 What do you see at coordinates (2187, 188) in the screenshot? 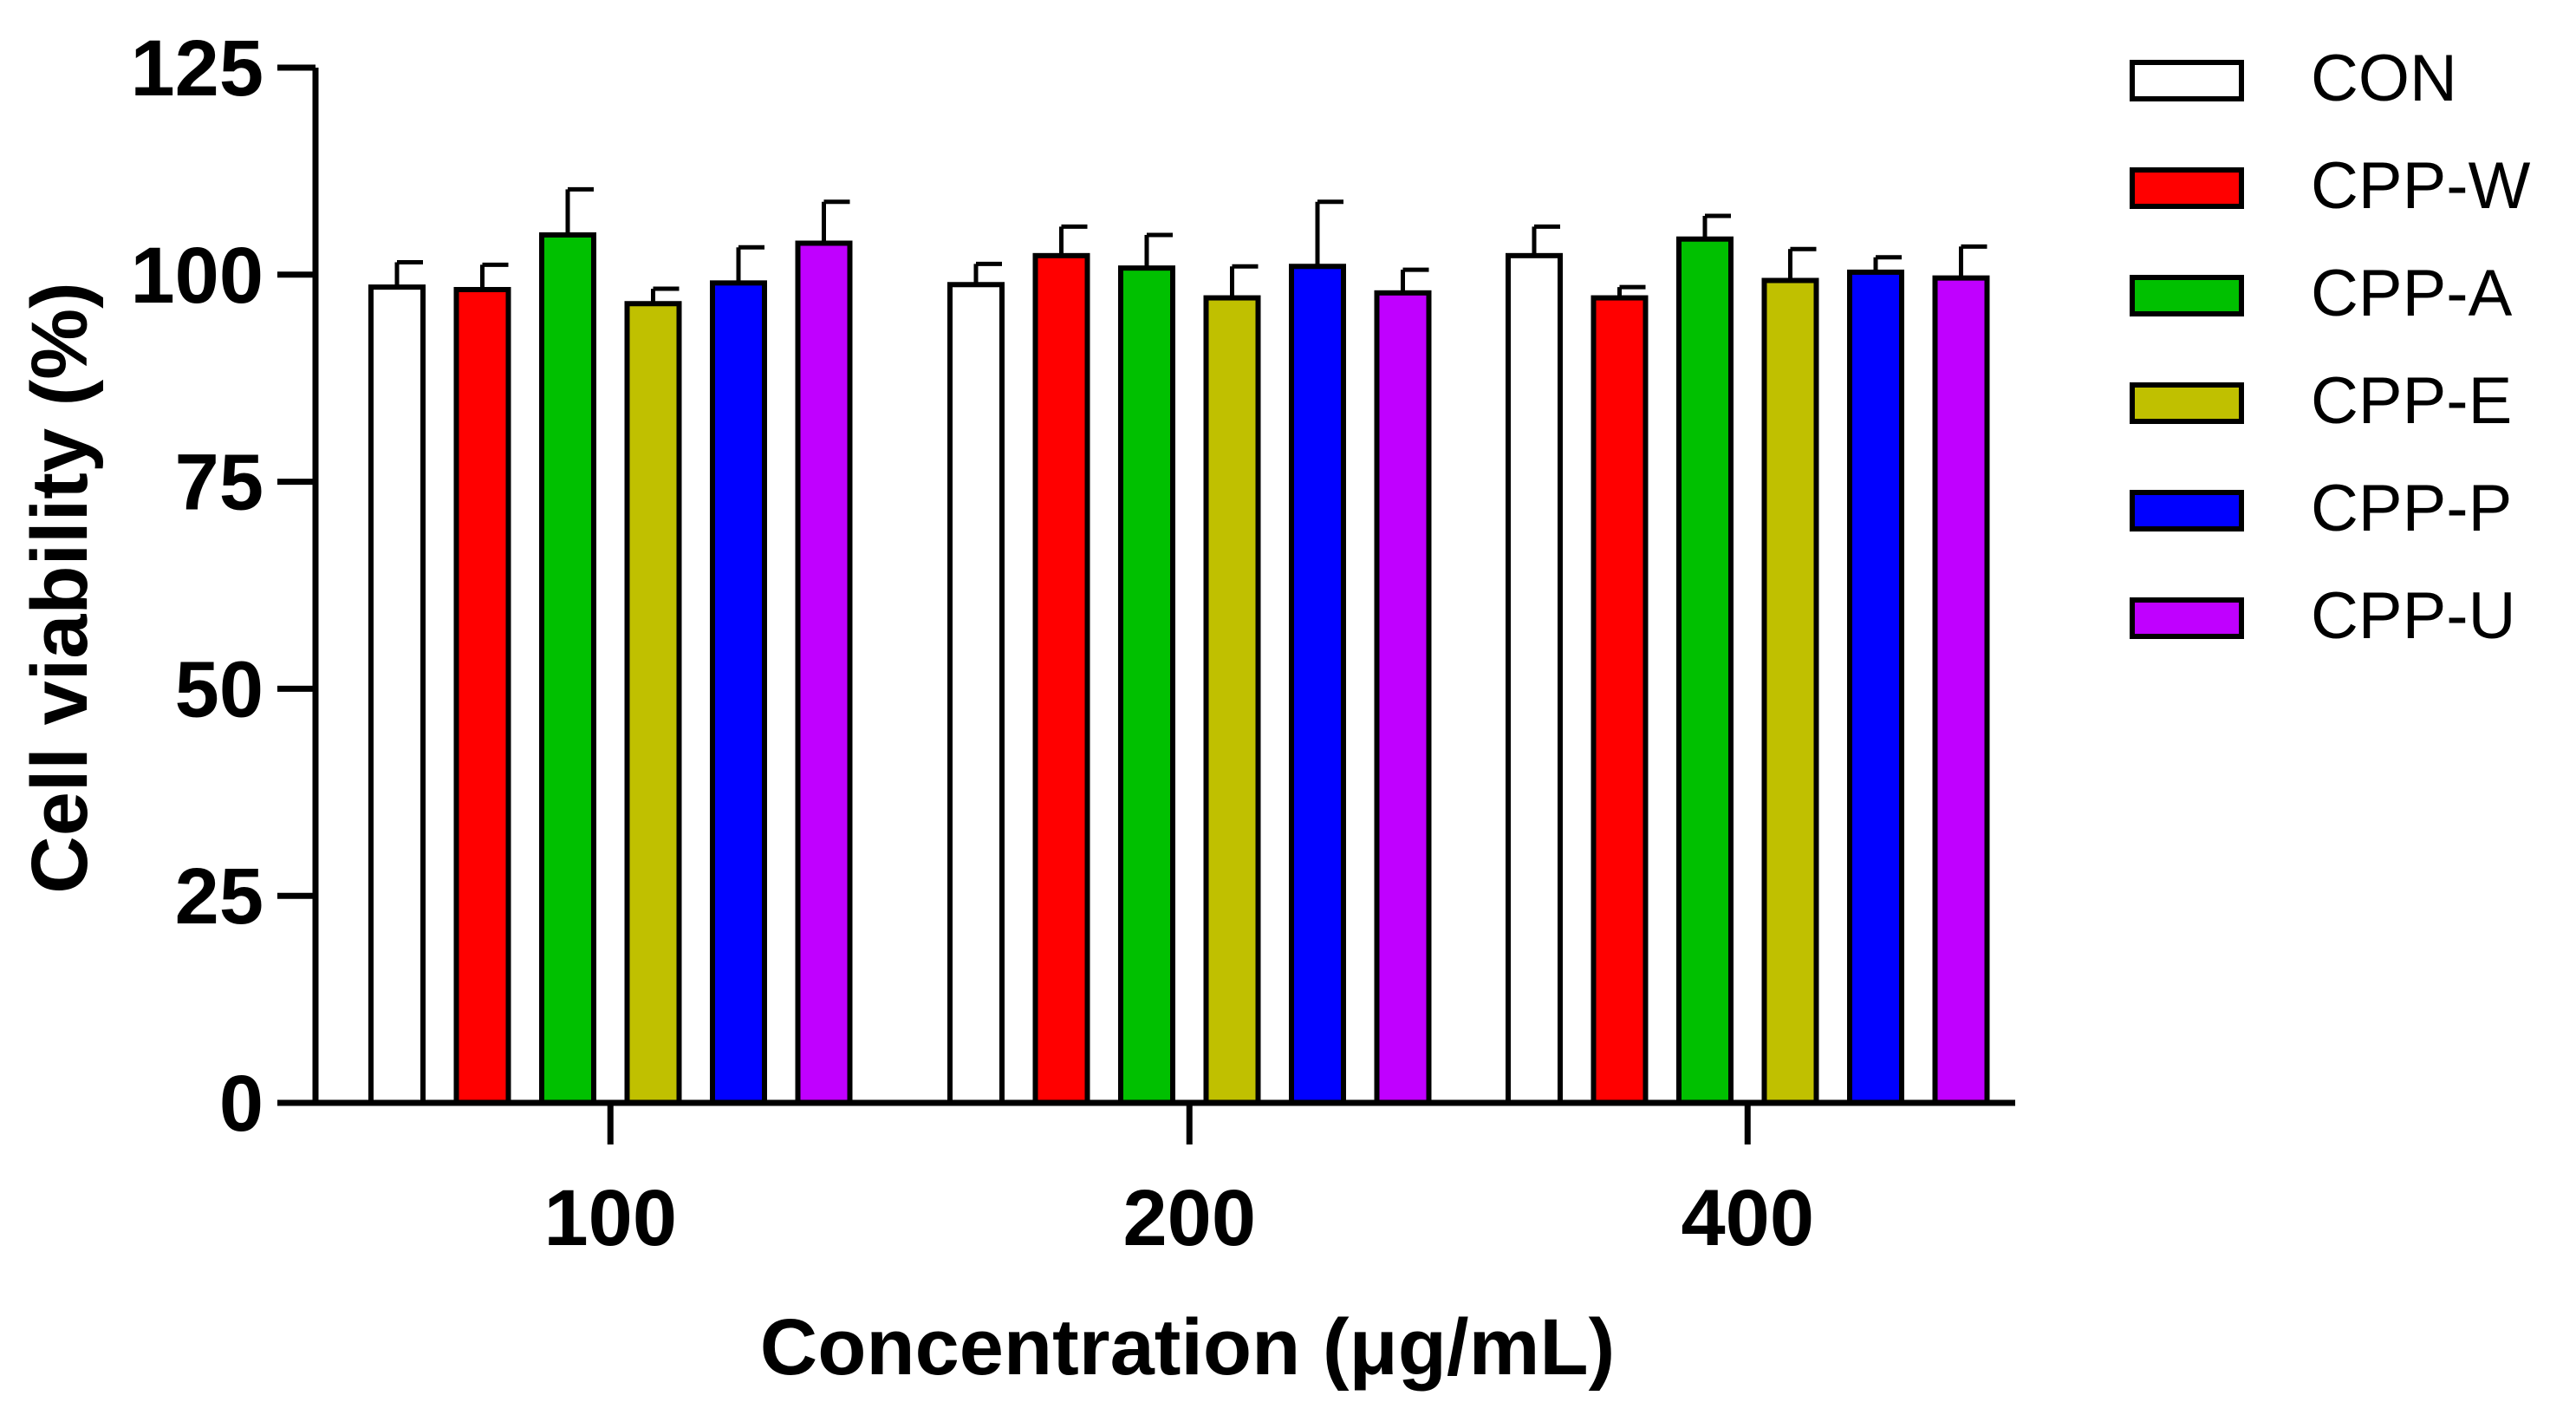
I see `legend-swatch-cpp-w` at bounding box center [2187, 188].